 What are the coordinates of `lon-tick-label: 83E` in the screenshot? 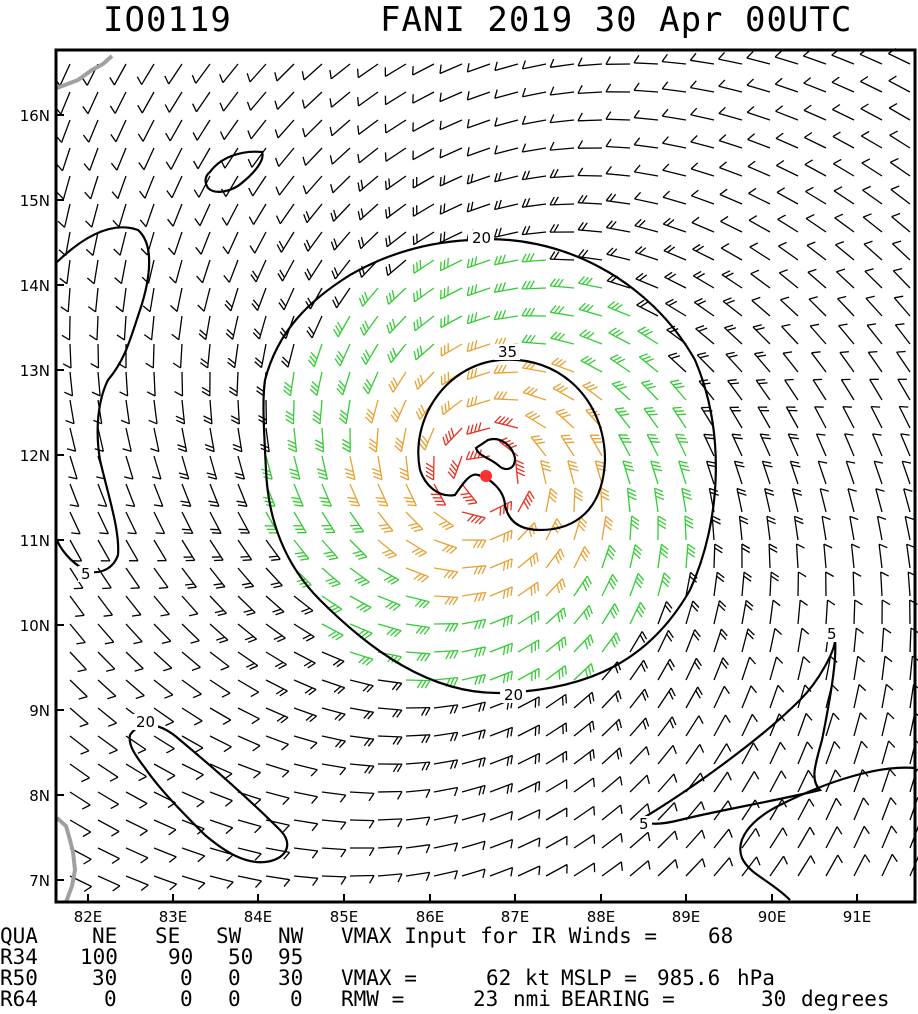 It's located at (173, 917).